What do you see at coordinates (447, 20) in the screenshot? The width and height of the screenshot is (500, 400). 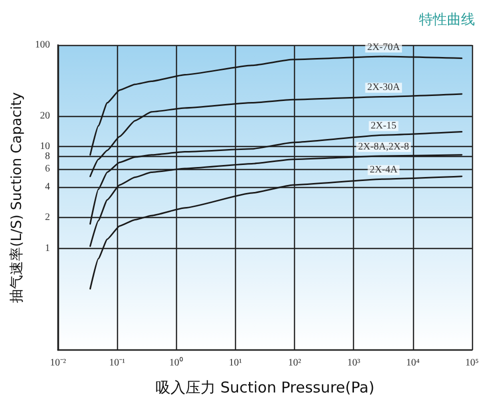 I see `chart-title: 特性曲线` at bounding box center [447, 20].